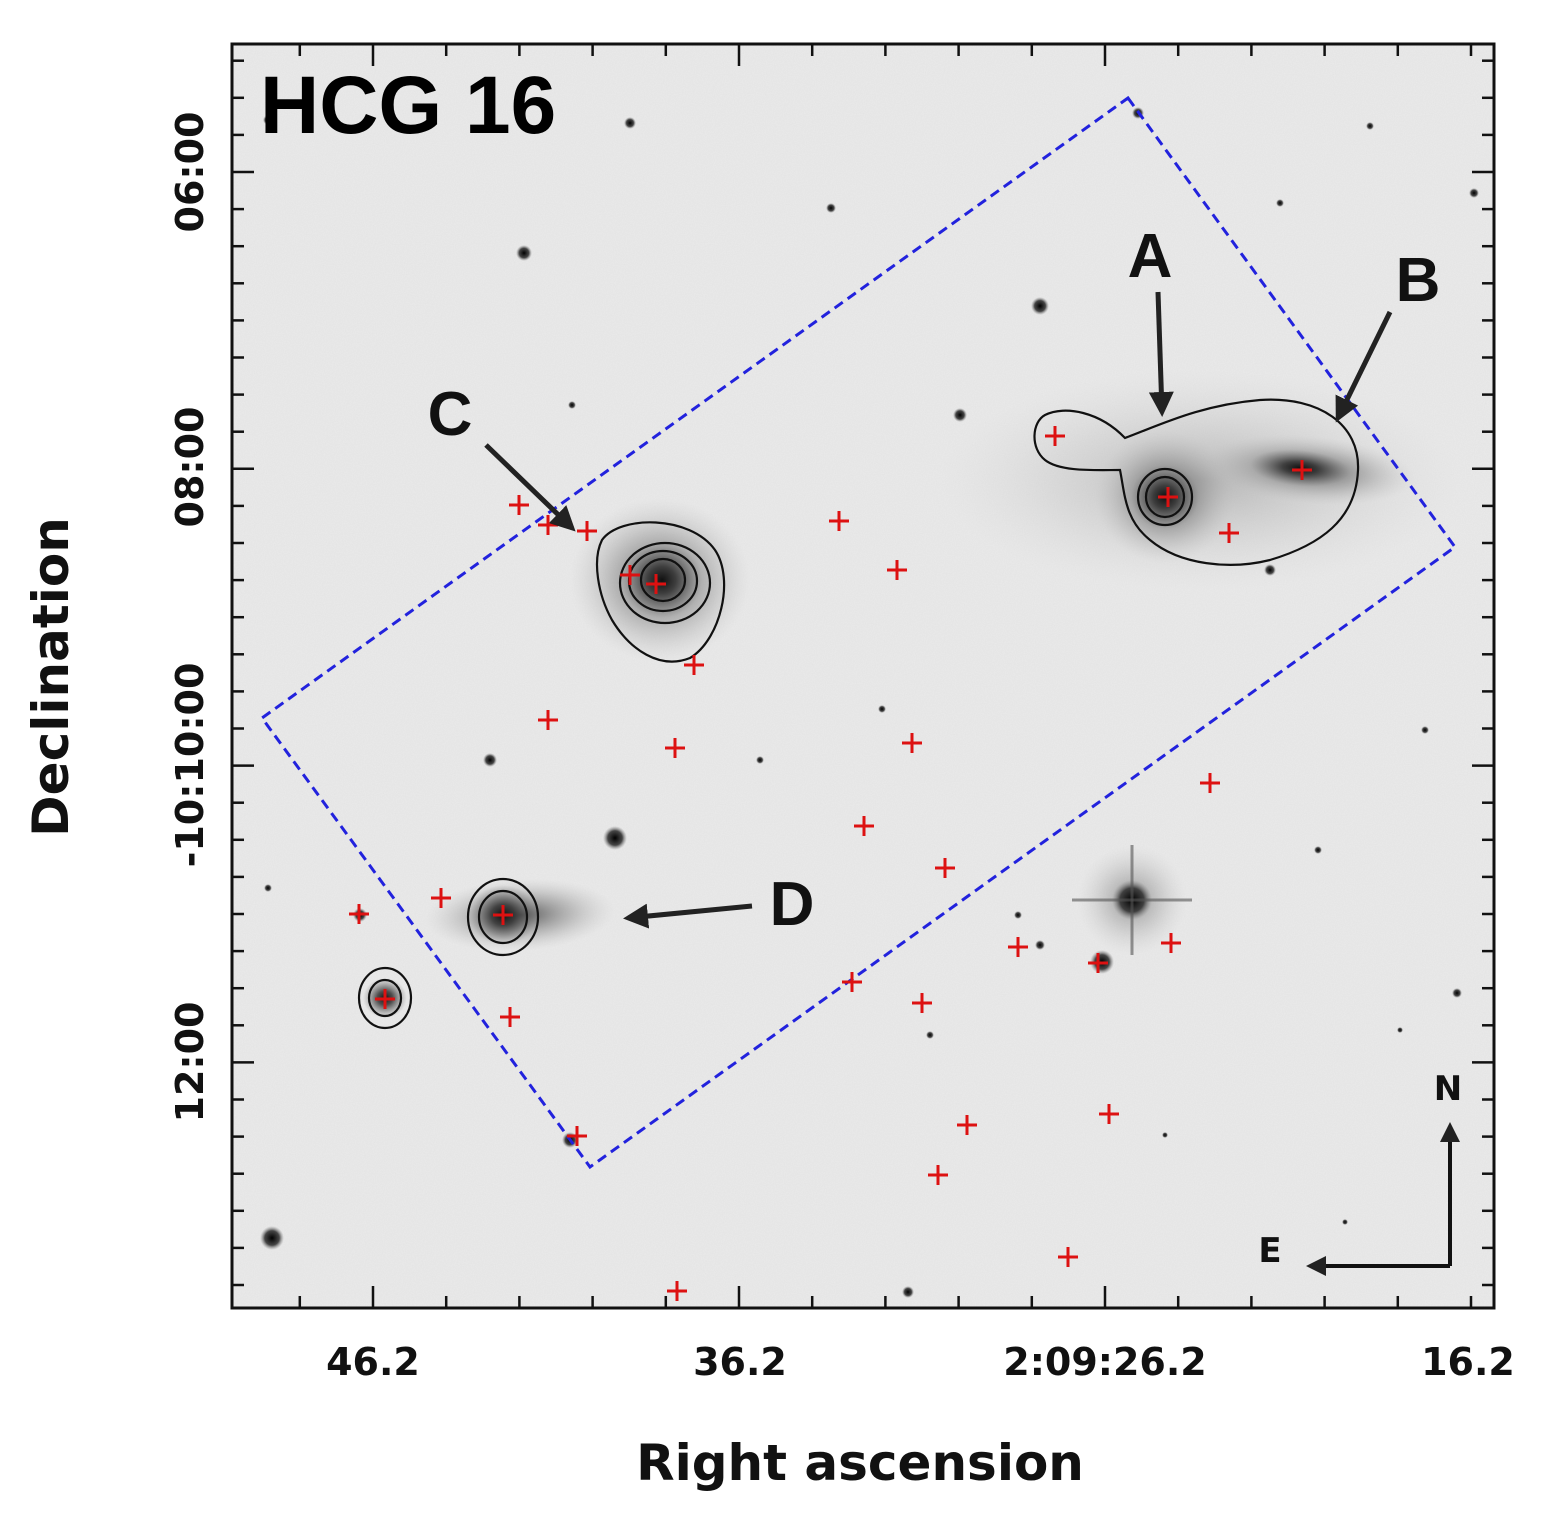 The image size is (1552, 1518). Describe the element at coordinates (190, 1062) in the screenshot. I see `y-tick-label: 12:00` at that location.